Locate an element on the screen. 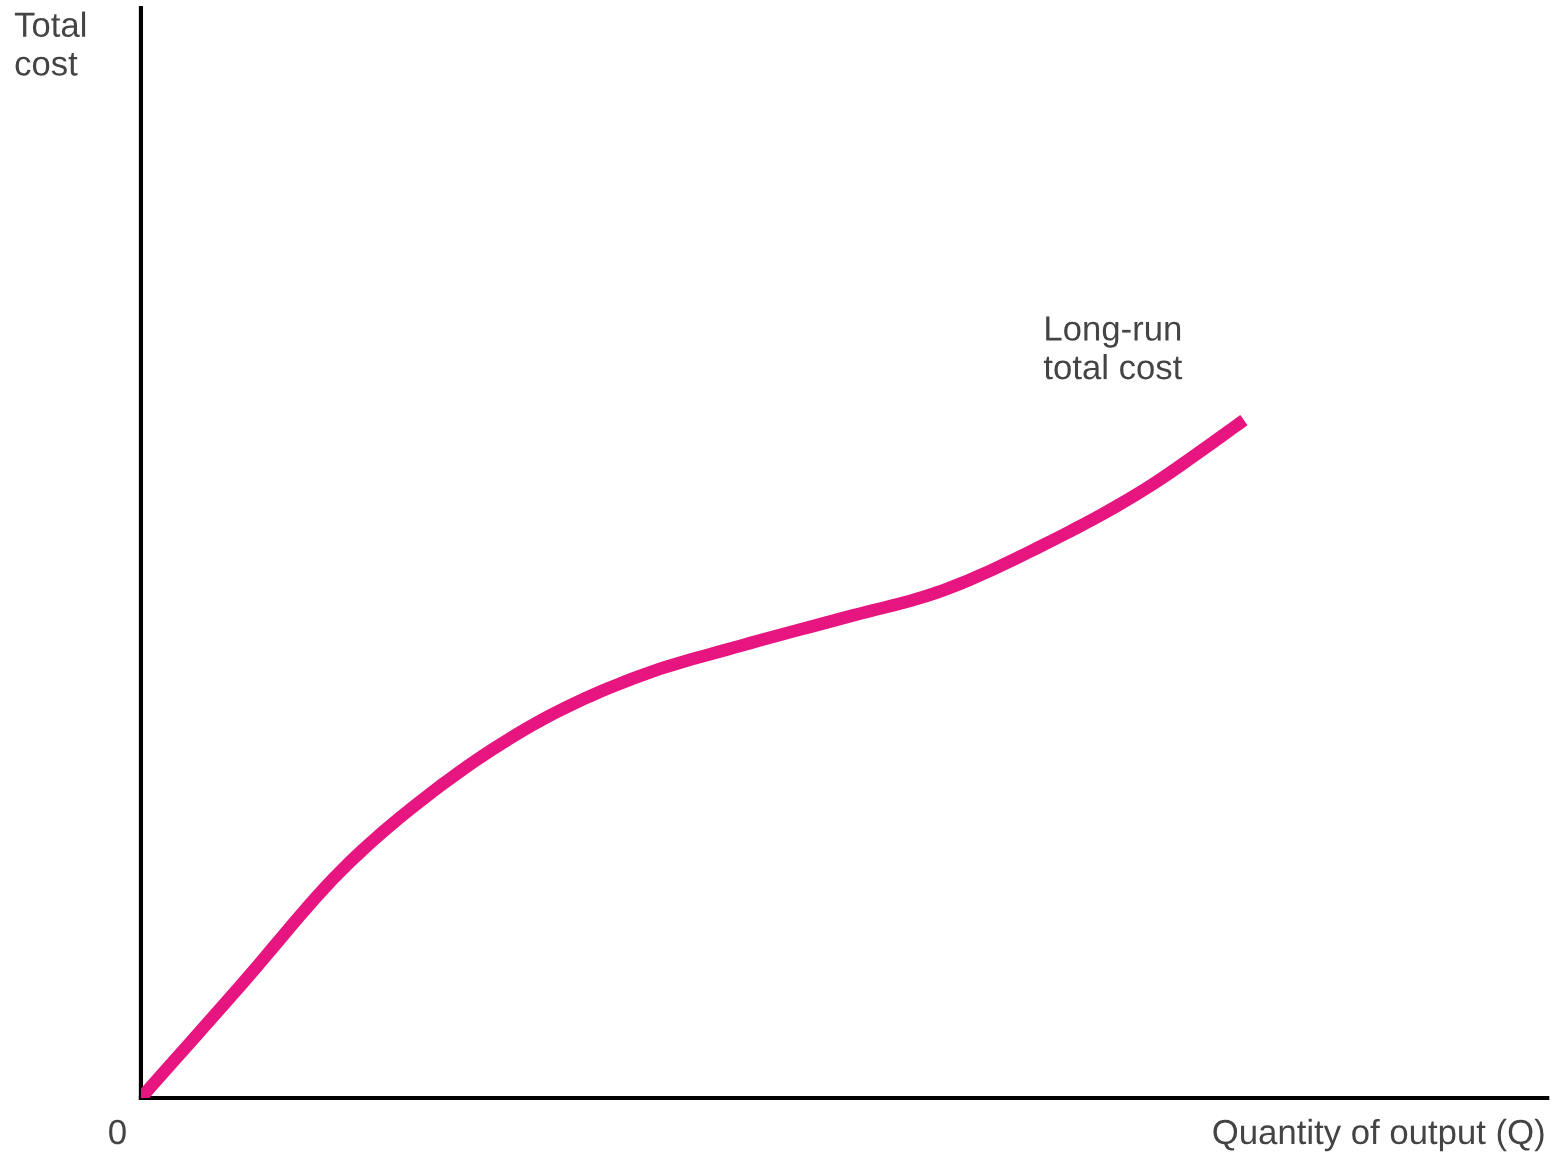  x-axis-title: Quantity of output (Q) is located at coordinates (1378, 1135).